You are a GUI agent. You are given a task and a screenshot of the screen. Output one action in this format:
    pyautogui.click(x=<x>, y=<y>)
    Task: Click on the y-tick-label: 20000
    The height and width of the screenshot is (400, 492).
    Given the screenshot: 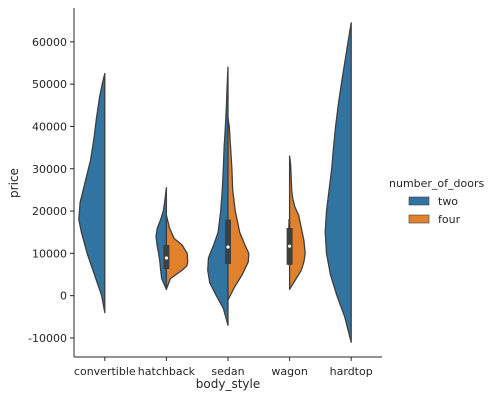 What is the action you would take?
    pyautogui.click(x=49, y=211)
    